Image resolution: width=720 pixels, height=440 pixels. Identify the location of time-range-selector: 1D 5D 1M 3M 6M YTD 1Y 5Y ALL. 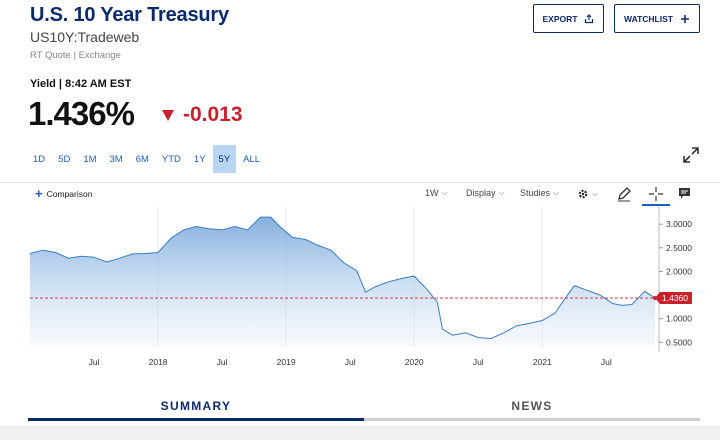
(147, 159).